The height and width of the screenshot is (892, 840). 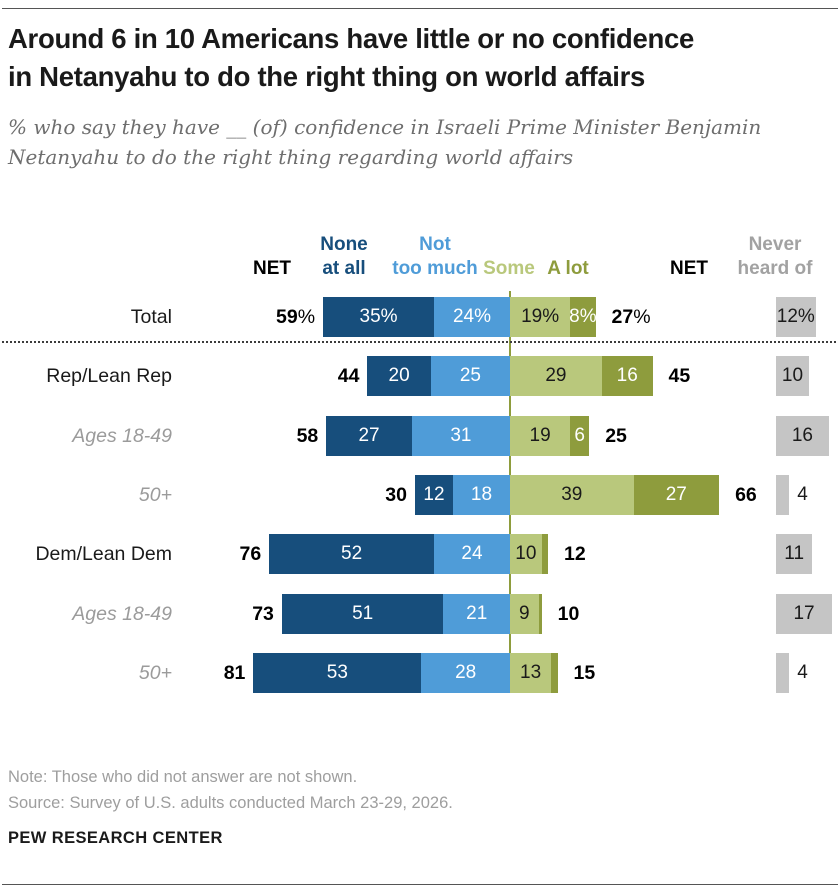 I want to click on never-heard-of-value: 17, so click(x=804, y=613).